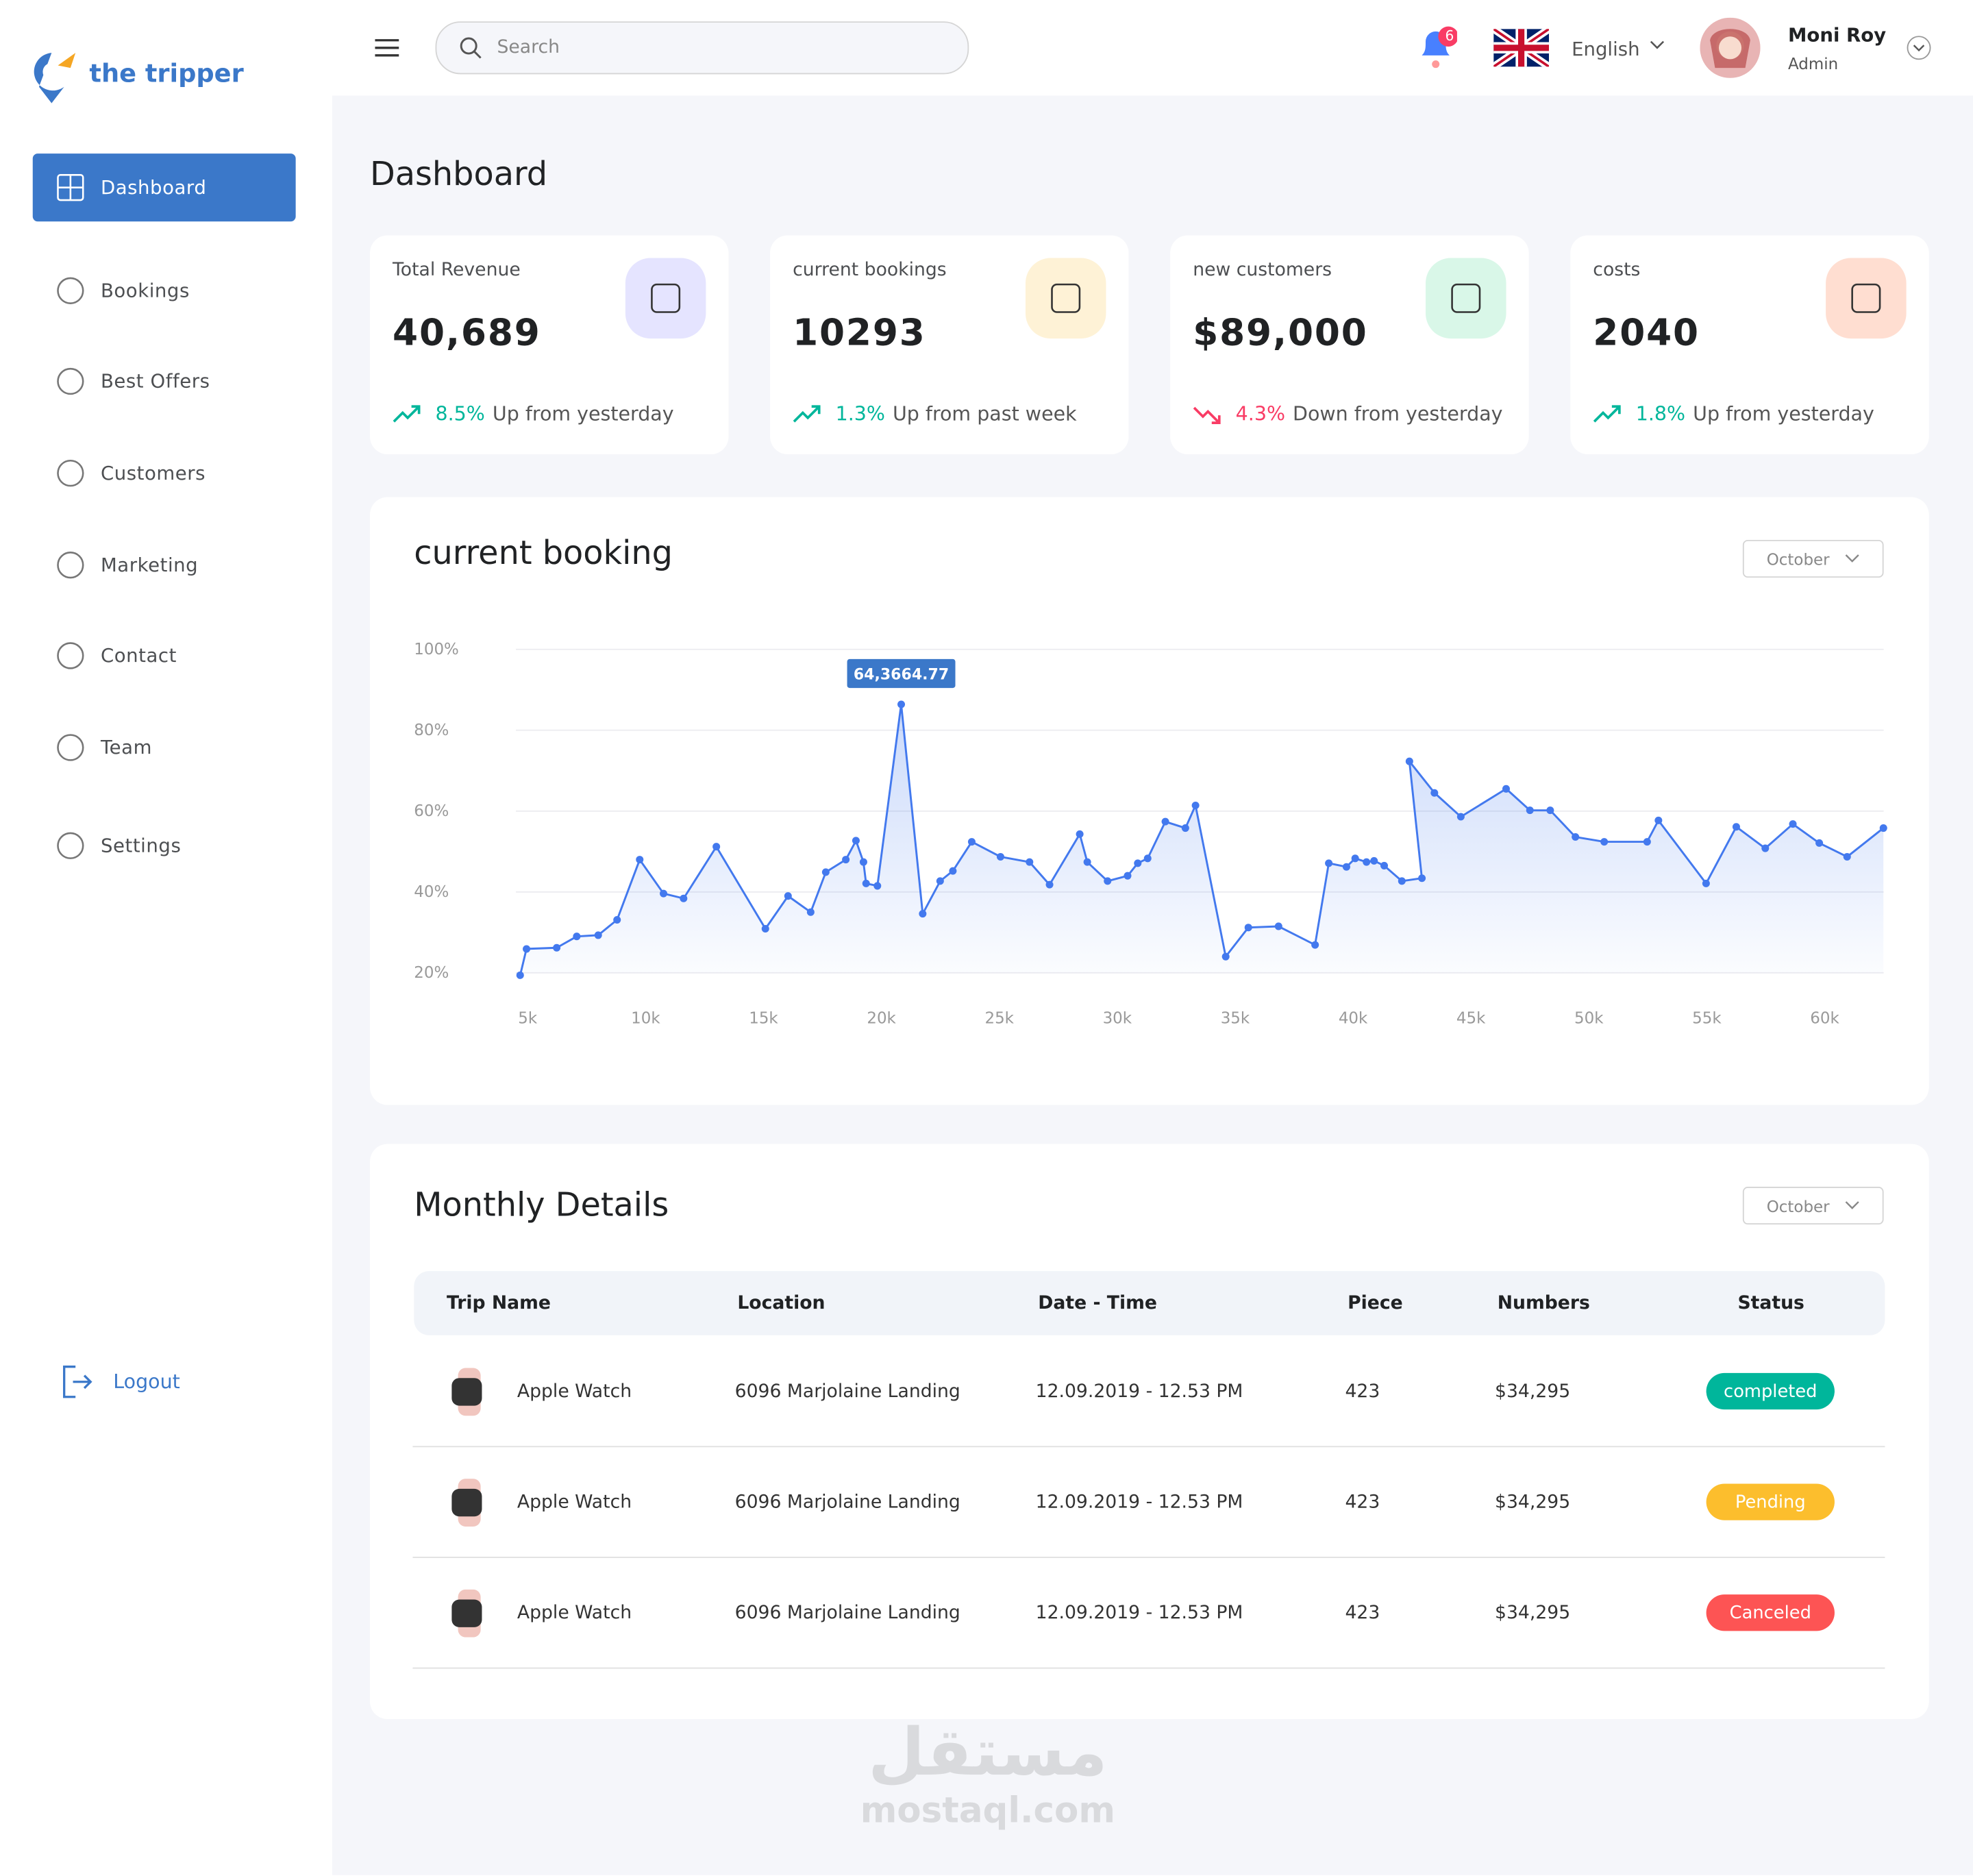  I want to click on stat-change: 1.8% Up from yesterday, so click(1734, 414).